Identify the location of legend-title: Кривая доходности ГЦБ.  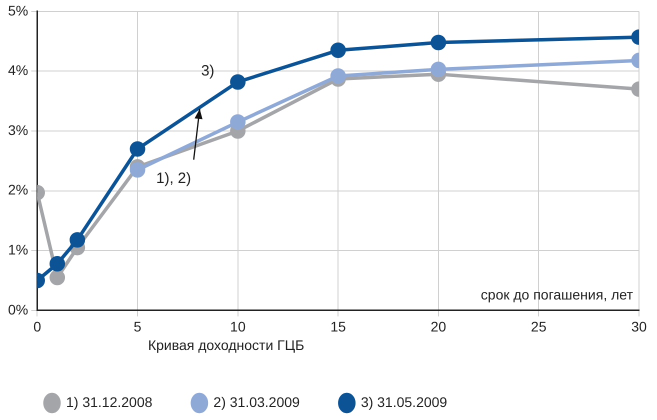
(226, 345).